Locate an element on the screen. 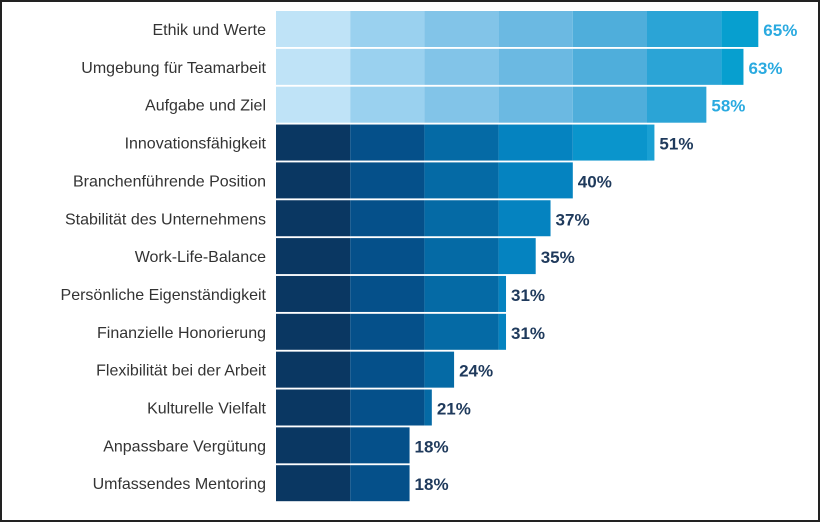 The image size is (820, 522). category-label: Persönliche Eigenständigkeit is located at coordinates (164, 295).